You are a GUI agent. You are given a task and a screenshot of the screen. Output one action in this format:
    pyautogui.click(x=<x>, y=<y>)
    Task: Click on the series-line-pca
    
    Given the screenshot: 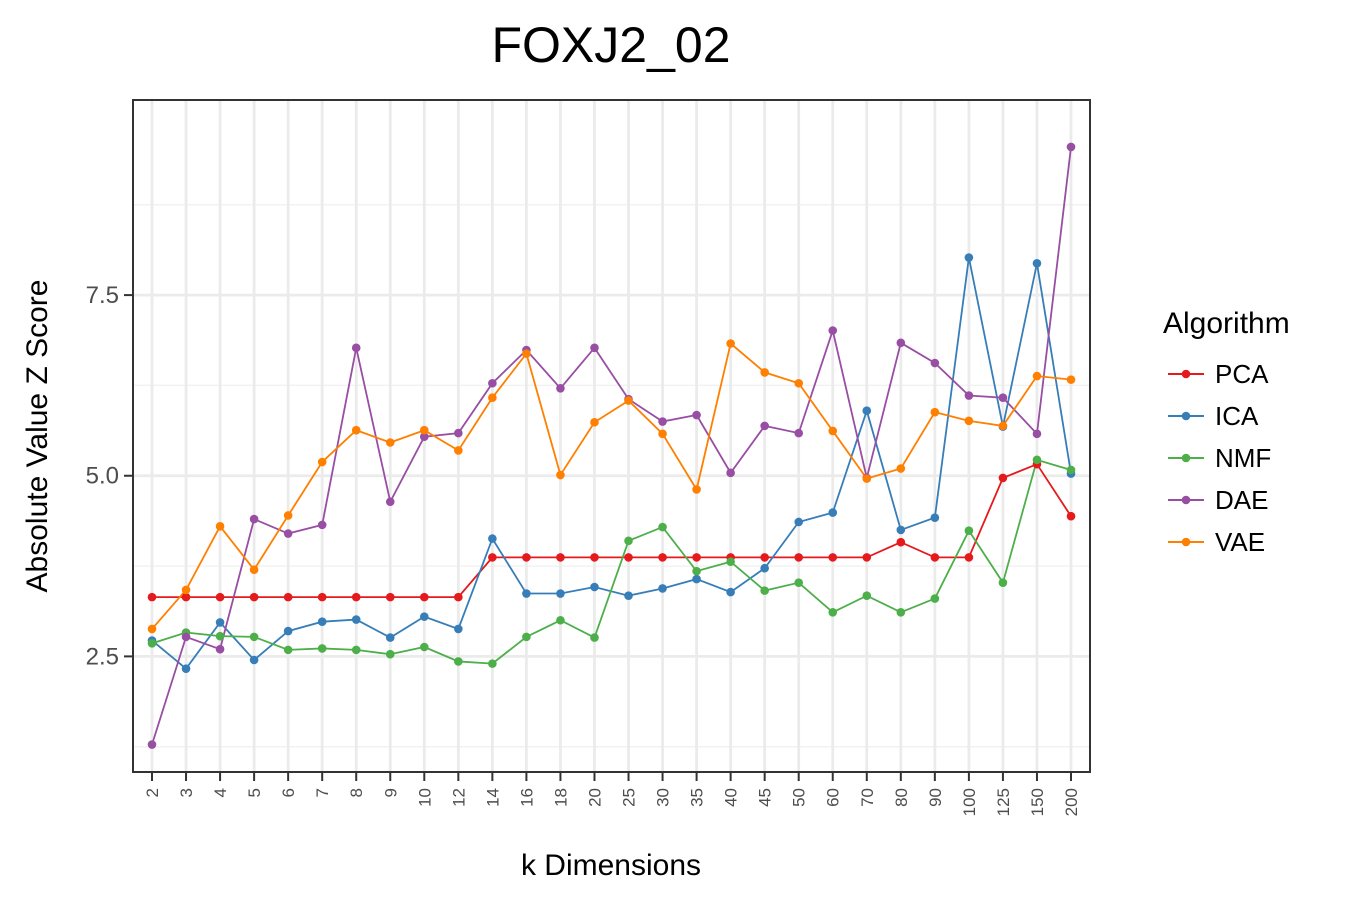 What is the action you would take?
    pyautogui.click(x=612, y=531)
    